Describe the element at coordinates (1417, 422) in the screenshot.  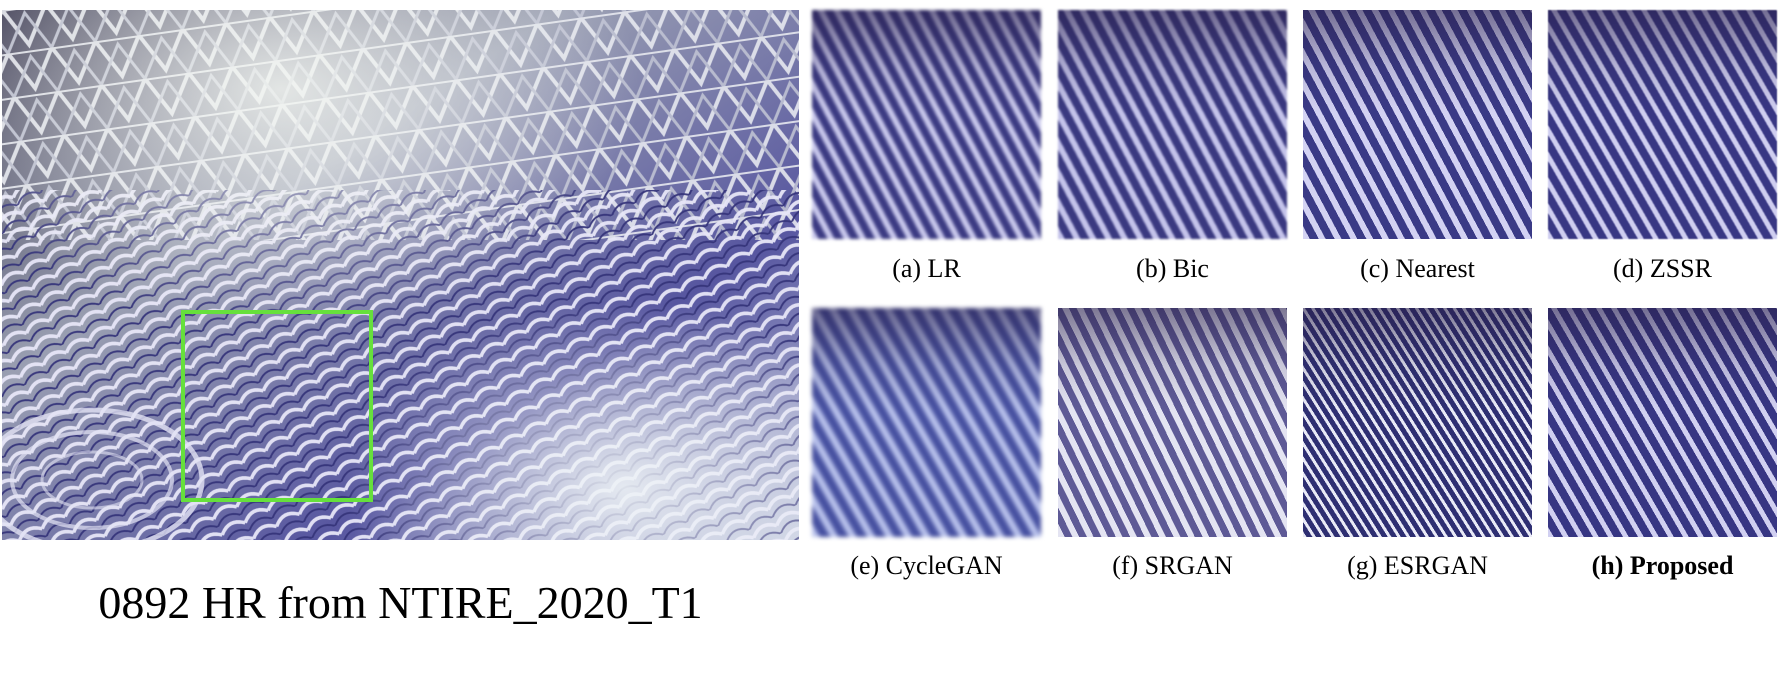
I see `panel-esrgan-image` at that location.